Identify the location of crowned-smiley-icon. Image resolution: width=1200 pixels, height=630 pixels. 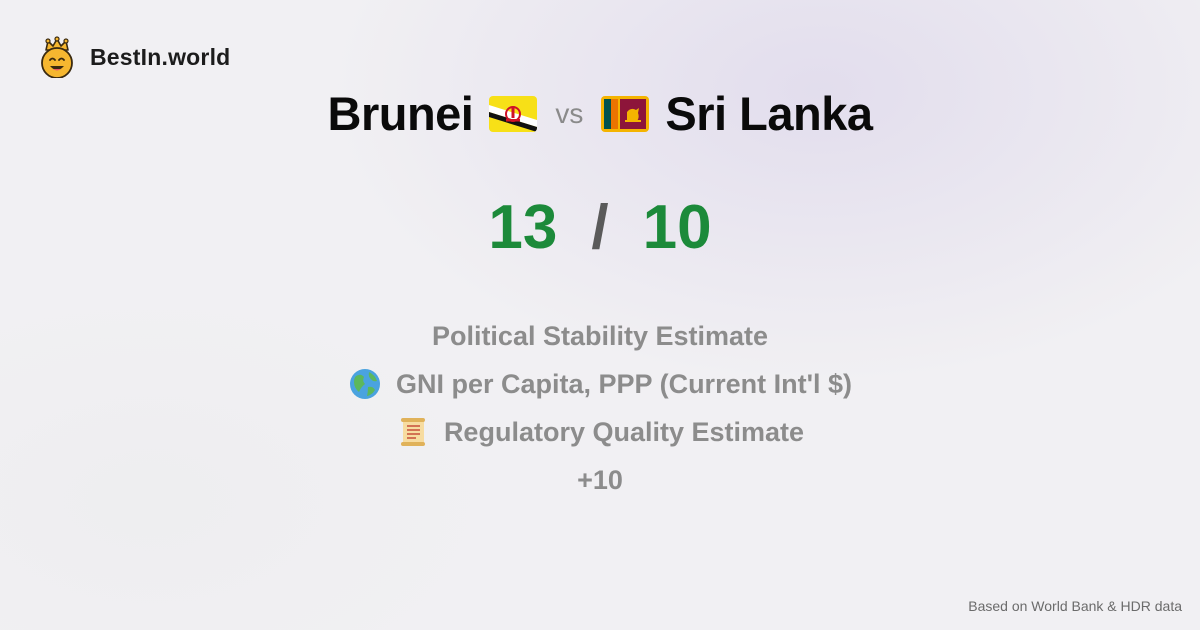
(57, 57).